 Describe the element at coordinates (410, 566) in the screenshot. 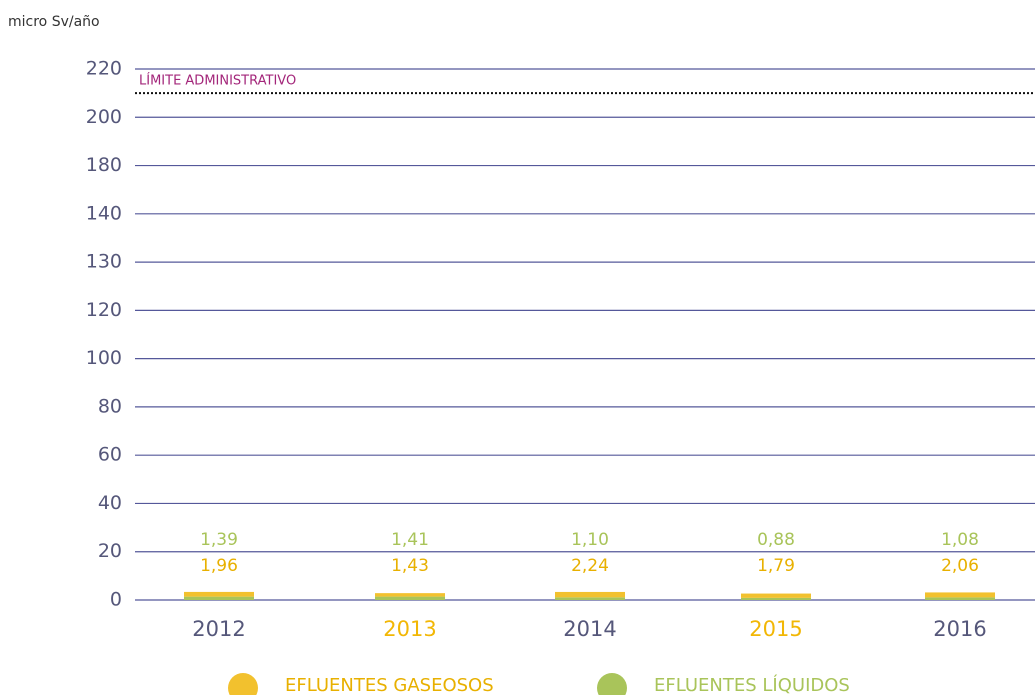

I see `value-label: 1,43` at that location.